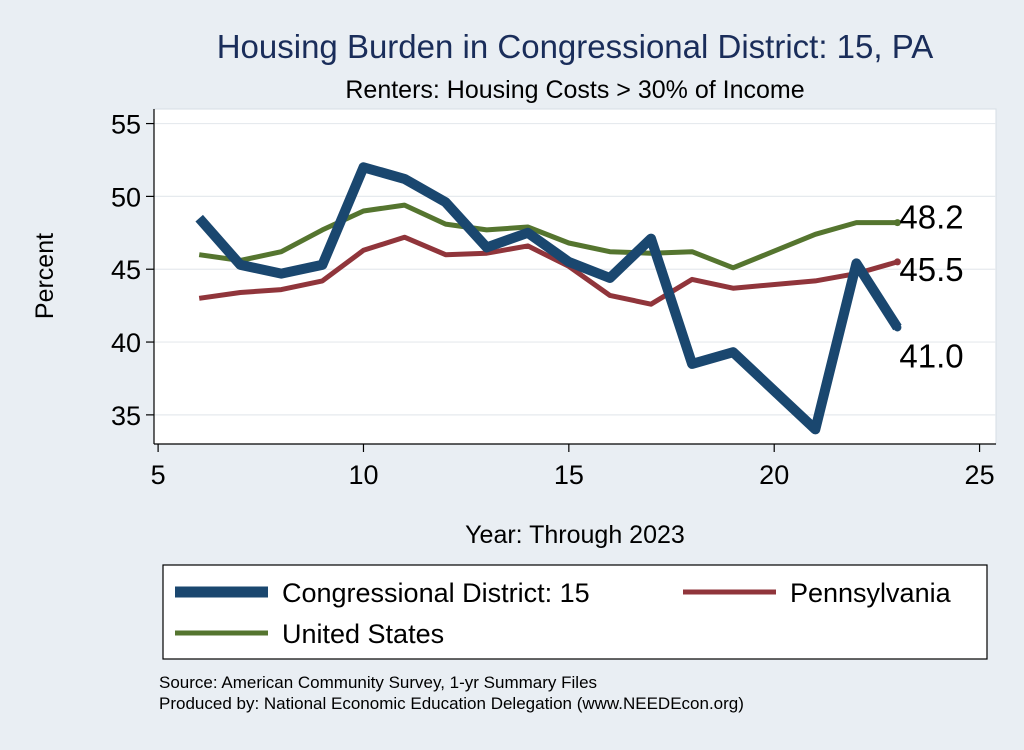 This screenshot has height=750, width=1024. I want to click on series-line-pennsylvania, so click(548, 270).